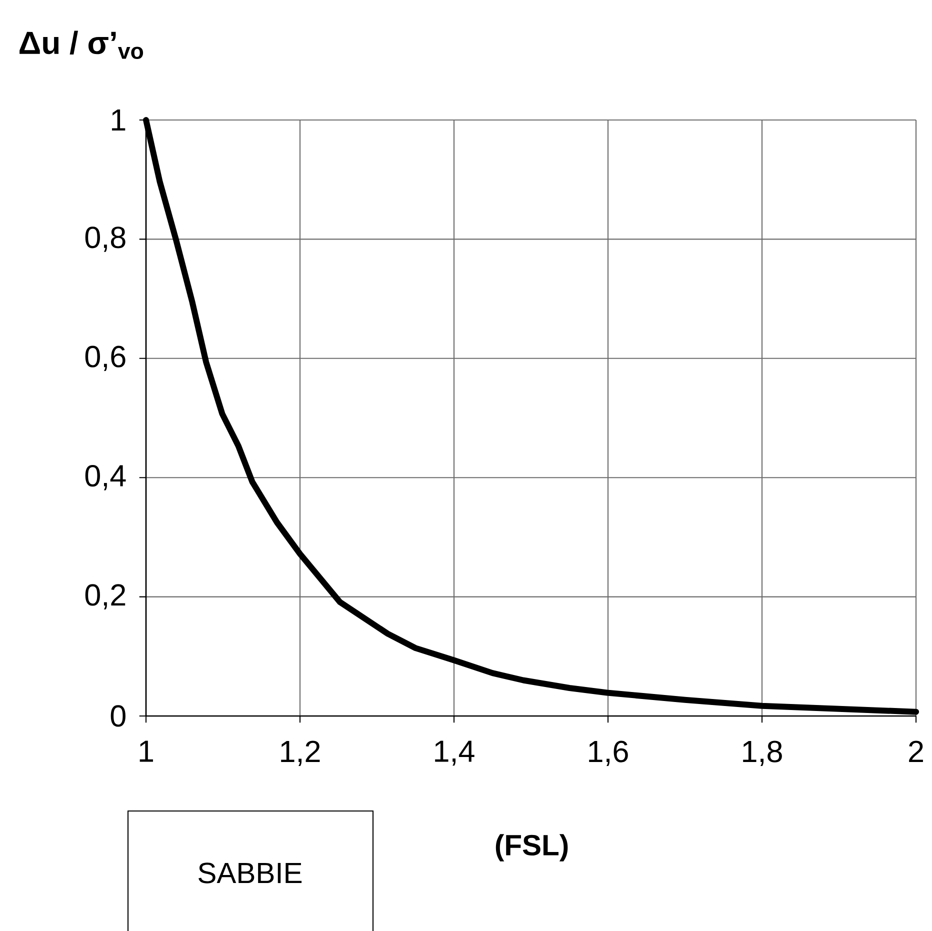 The height and width of the screenshot is (931, 932). I want to click on x-tick-label: 1,4, so click(454, 753).